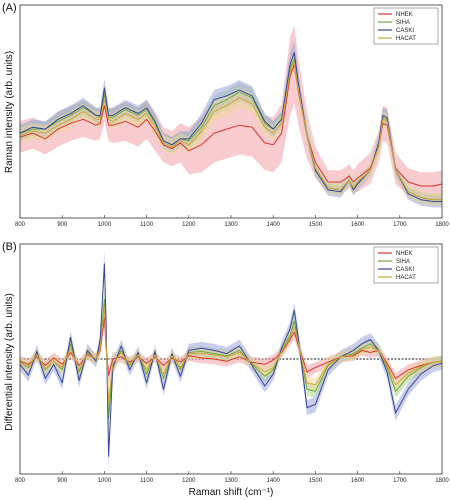 This screenshot has width=450, height=500. I want to click on series-line-nhek, so click(231, 348).